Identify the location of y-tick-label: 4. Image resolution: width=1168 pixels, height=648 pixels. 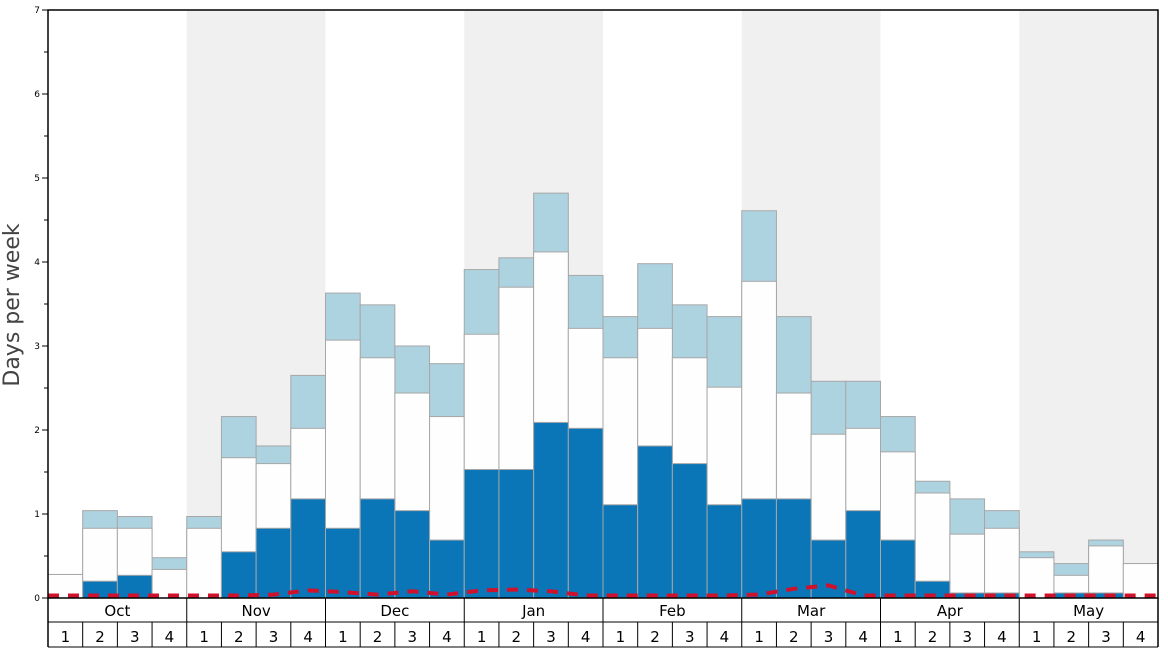
(37, 263).